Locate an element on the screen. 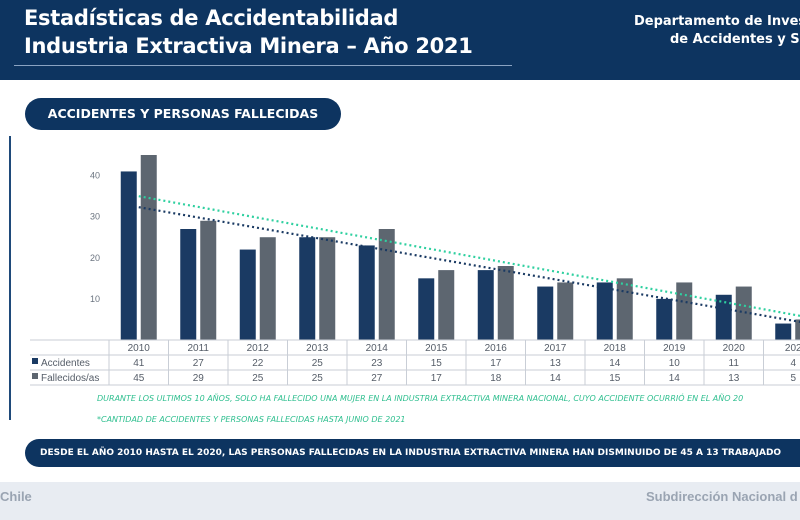  x-tick-label: 2012 is located at coordinates (258, 348).